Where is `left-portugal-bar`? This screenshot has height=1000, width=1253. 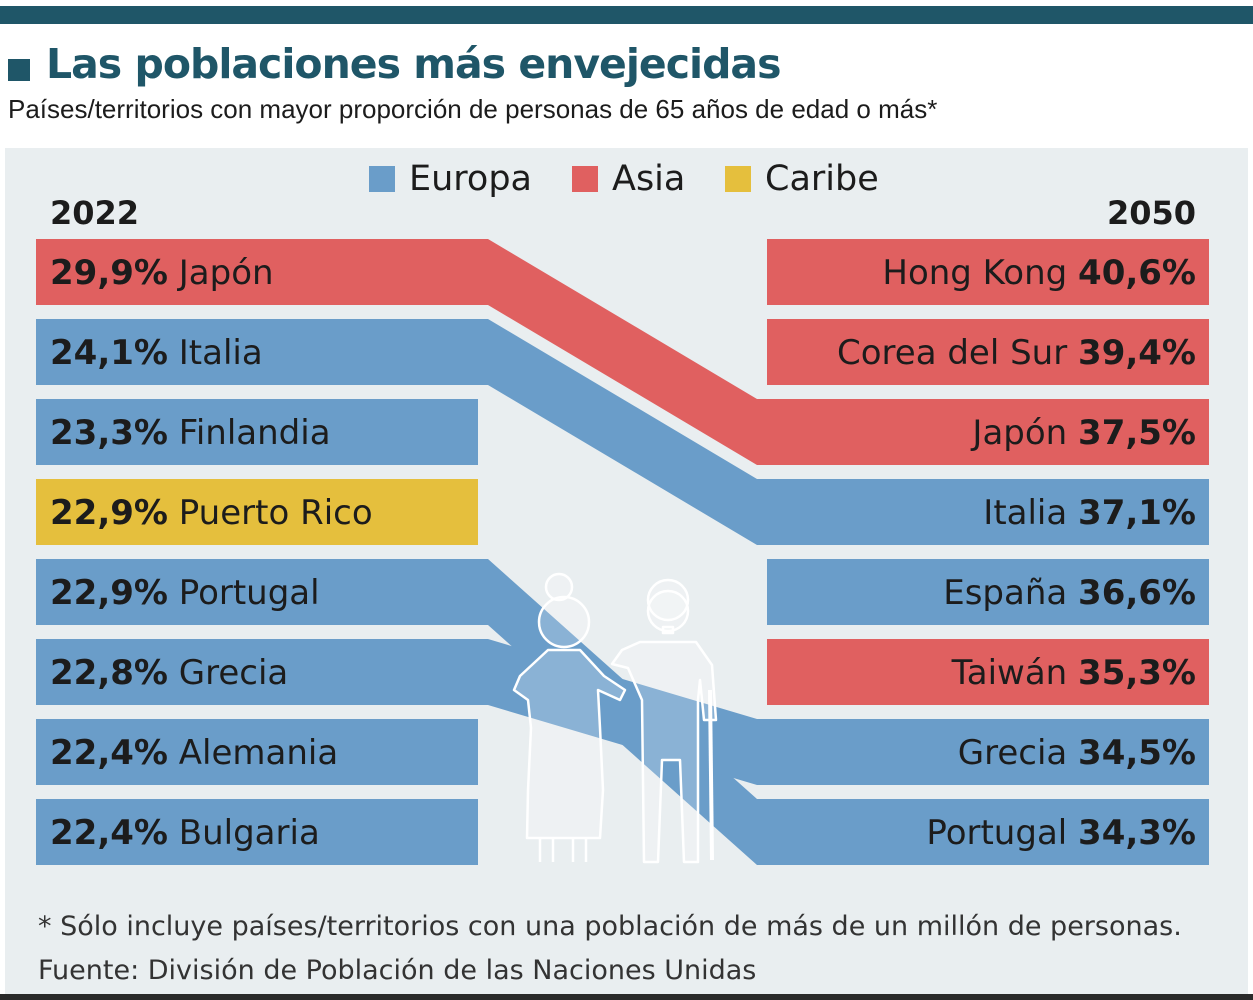
left-portugal-bar is located at coordinates (257, 592).